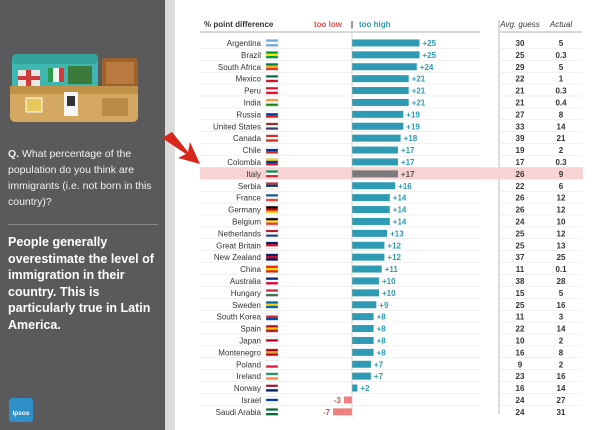 The image size is (595, 430). I want to click on header-actual: Actual, so click(560, 24).